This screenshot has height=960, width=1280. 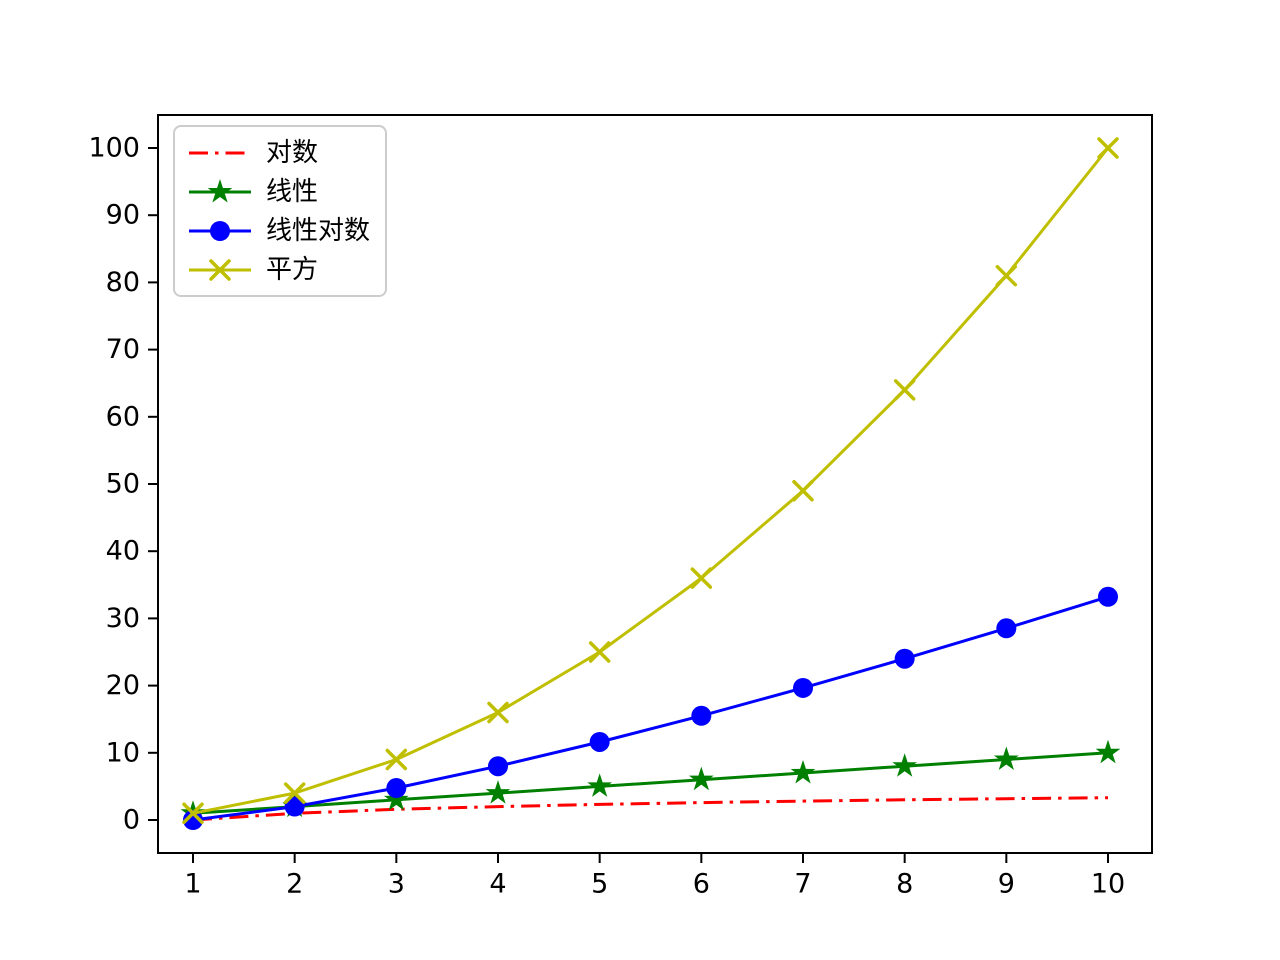 What do you see at coordinates (292, 269) in the screenshot?
I see `legend-label-square: 平方` at bounding box center [292, 269].